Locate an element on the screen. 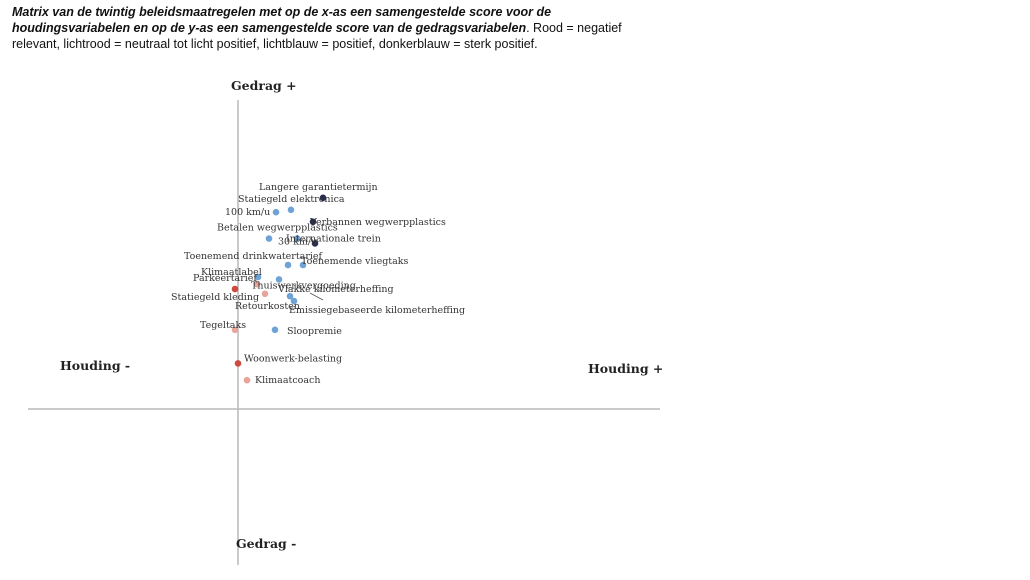 This screenshot has height=580, width=1030. point-label-retourkosten: Retourkosten is located at coordinates (267, 306).